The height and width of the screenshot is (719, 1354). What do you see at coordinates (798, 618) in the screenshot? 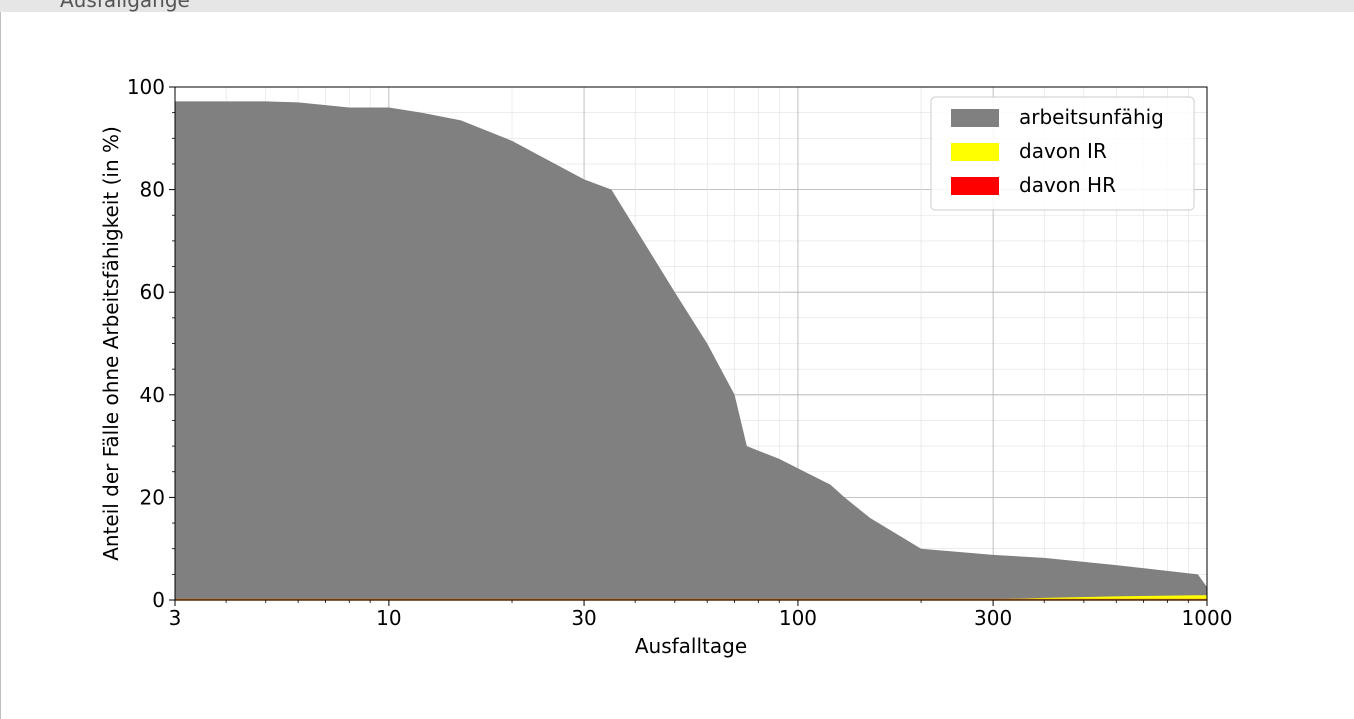
I see `x-tick-label: 100` at bounding box center [798, 618].